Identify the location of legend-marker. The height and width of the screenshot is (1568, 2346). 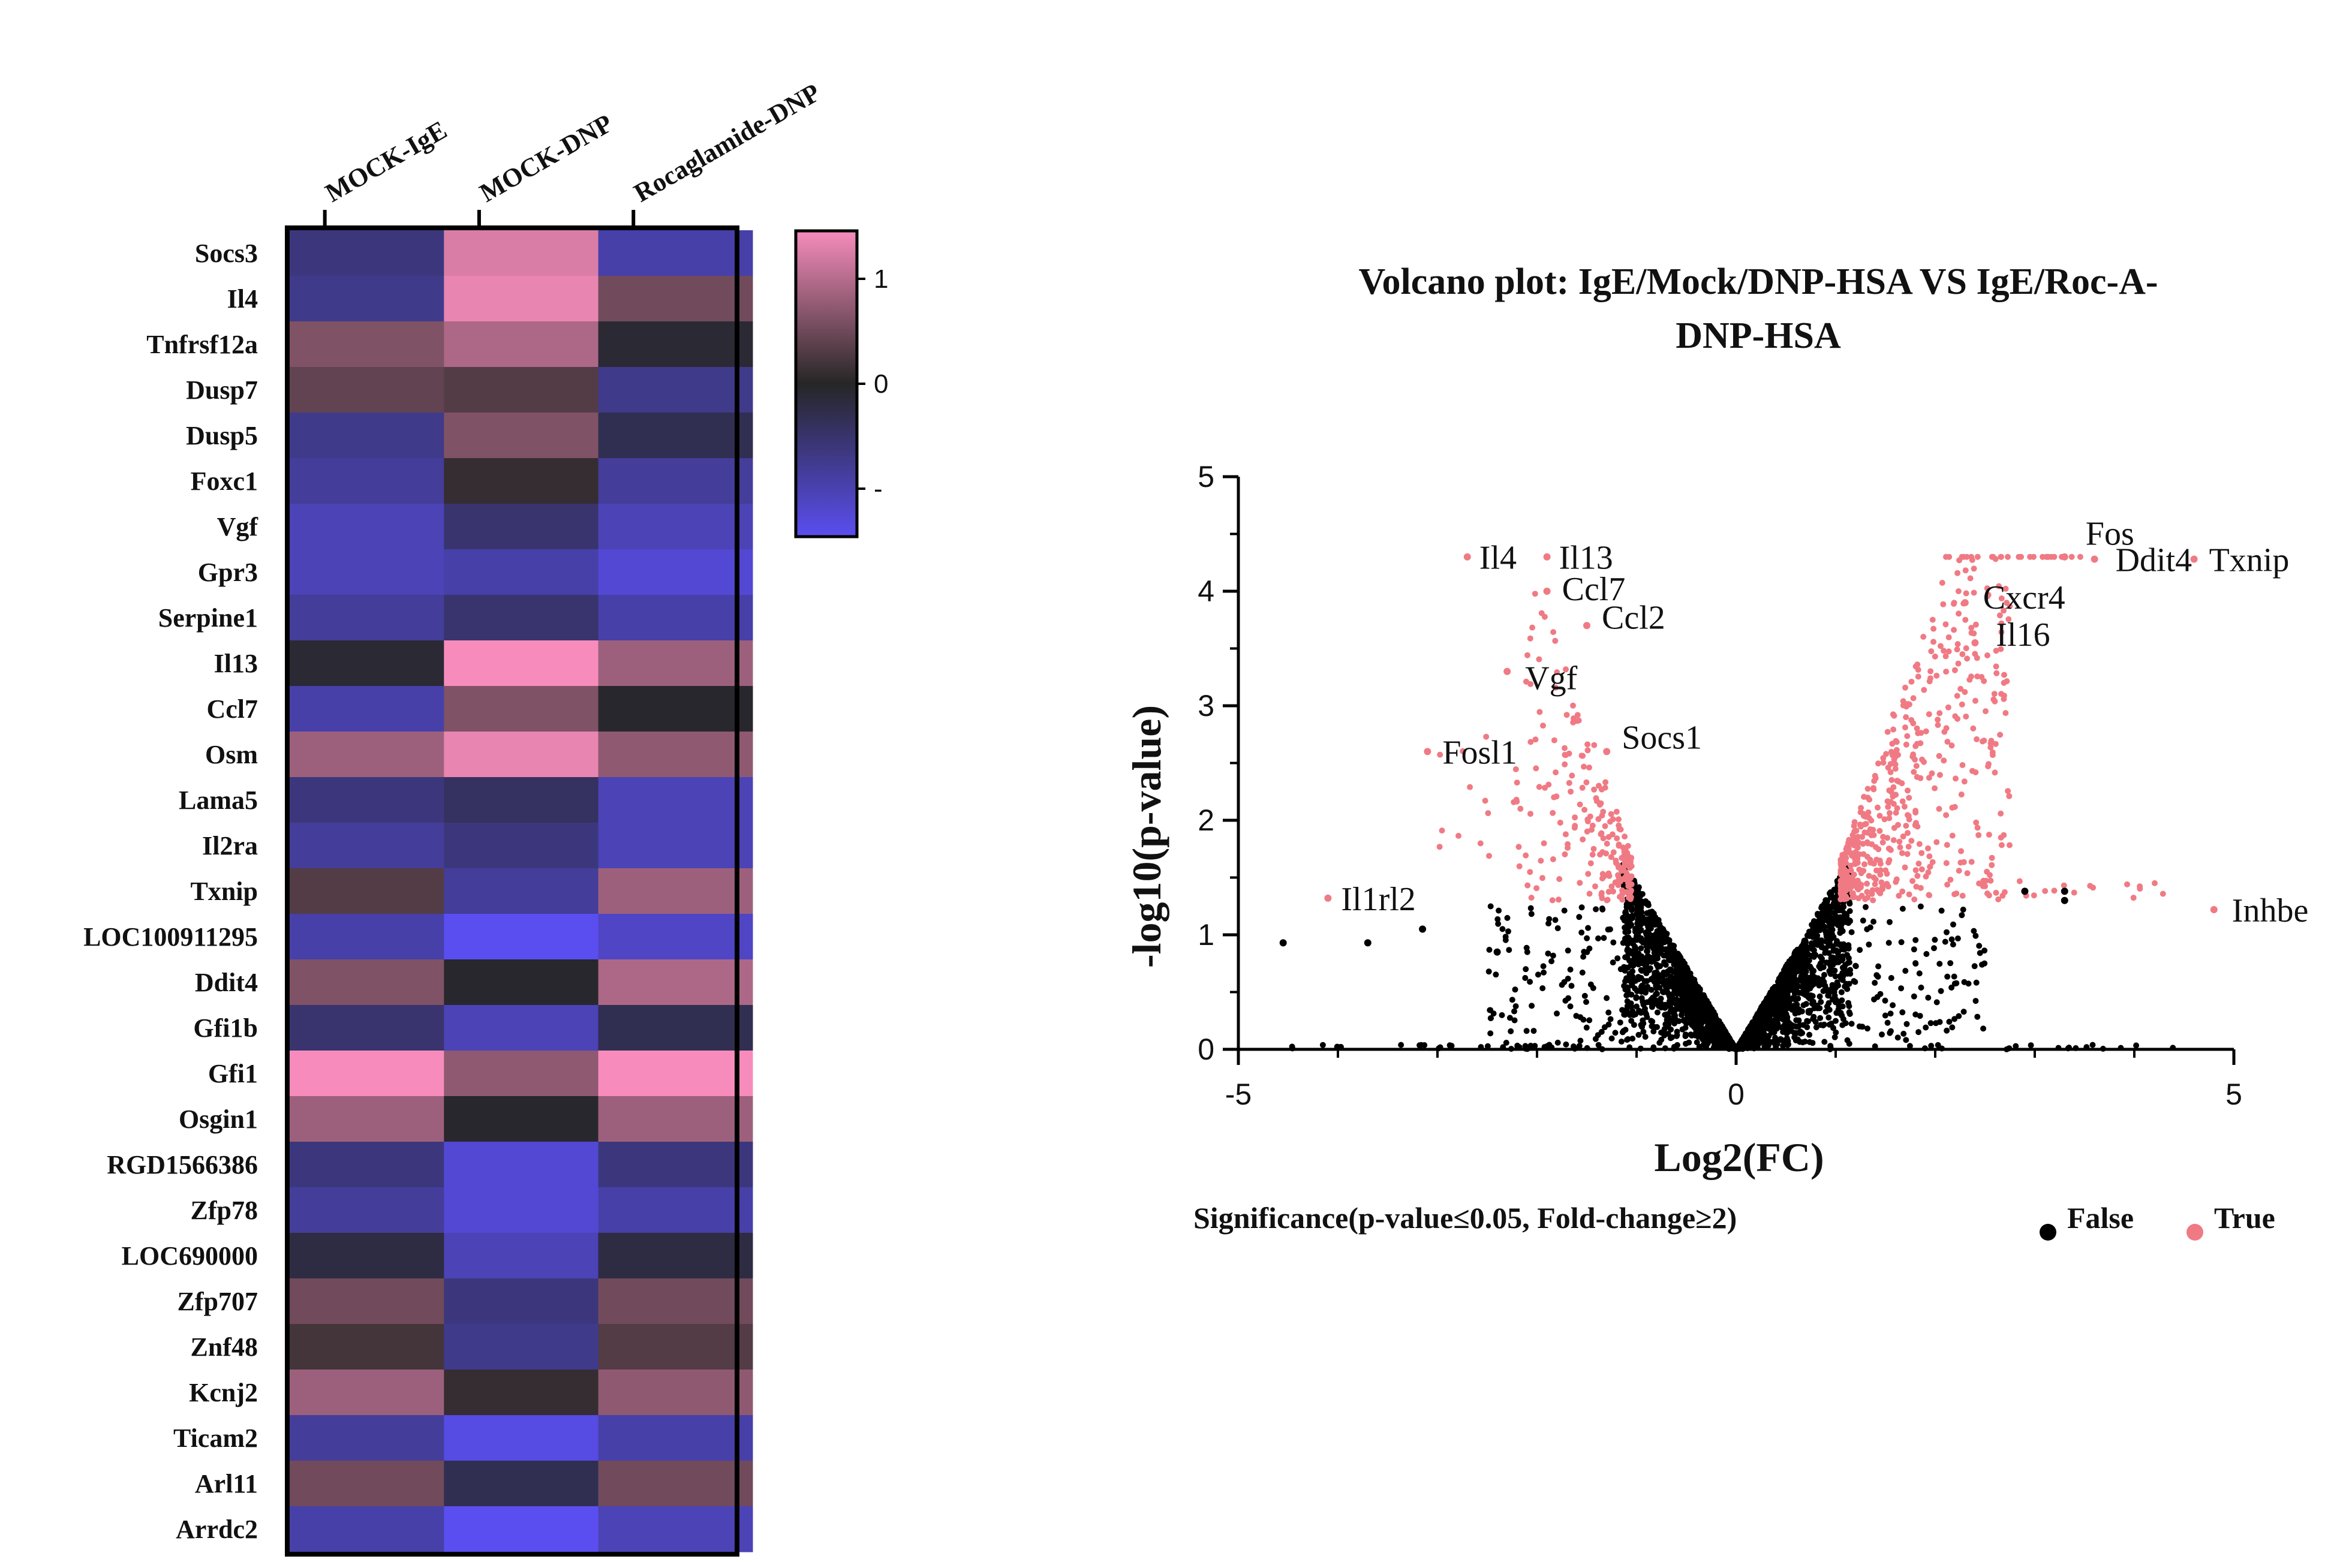
(2194, 1232).